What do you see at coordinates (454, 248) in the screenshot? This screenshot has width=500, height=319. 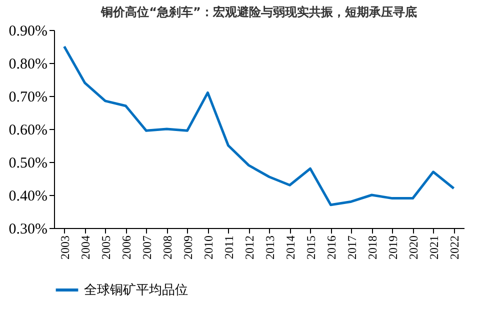 I see `x-tick-label: 2022` at bounding box center [454, 248].